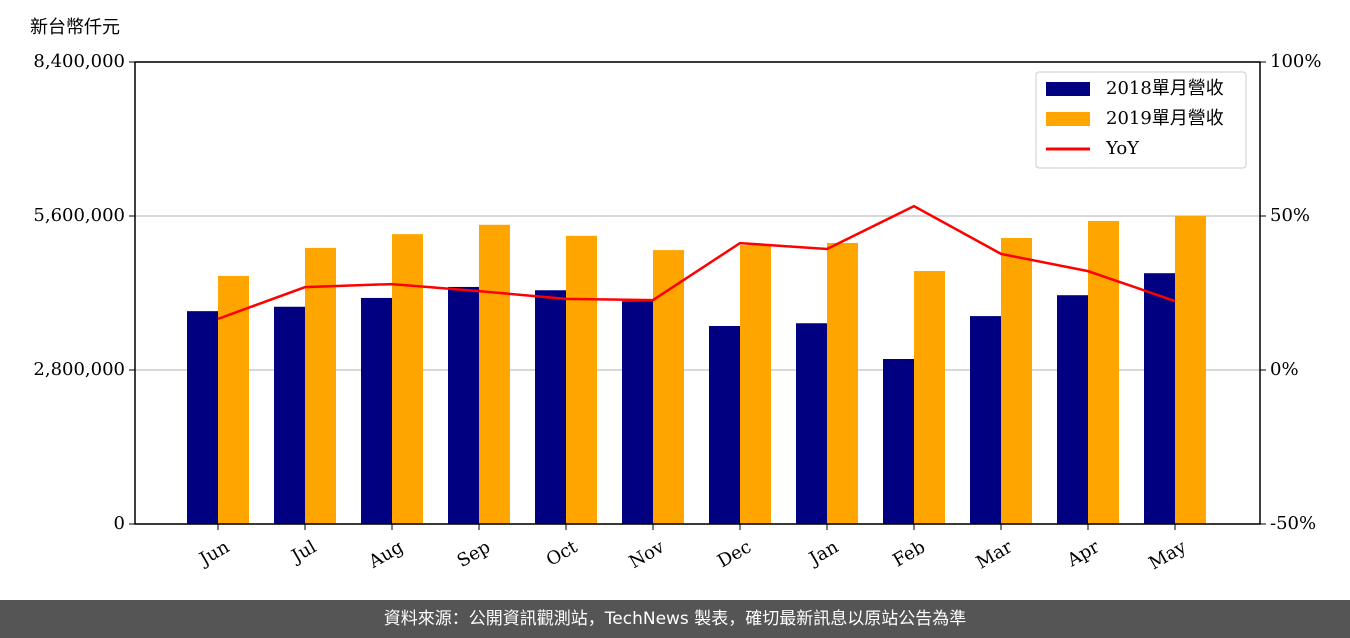  What do you see at coordinates (734, 554) in the screenshot?
I see `x-tick-label: Dec` at bounding box center [734, 554].